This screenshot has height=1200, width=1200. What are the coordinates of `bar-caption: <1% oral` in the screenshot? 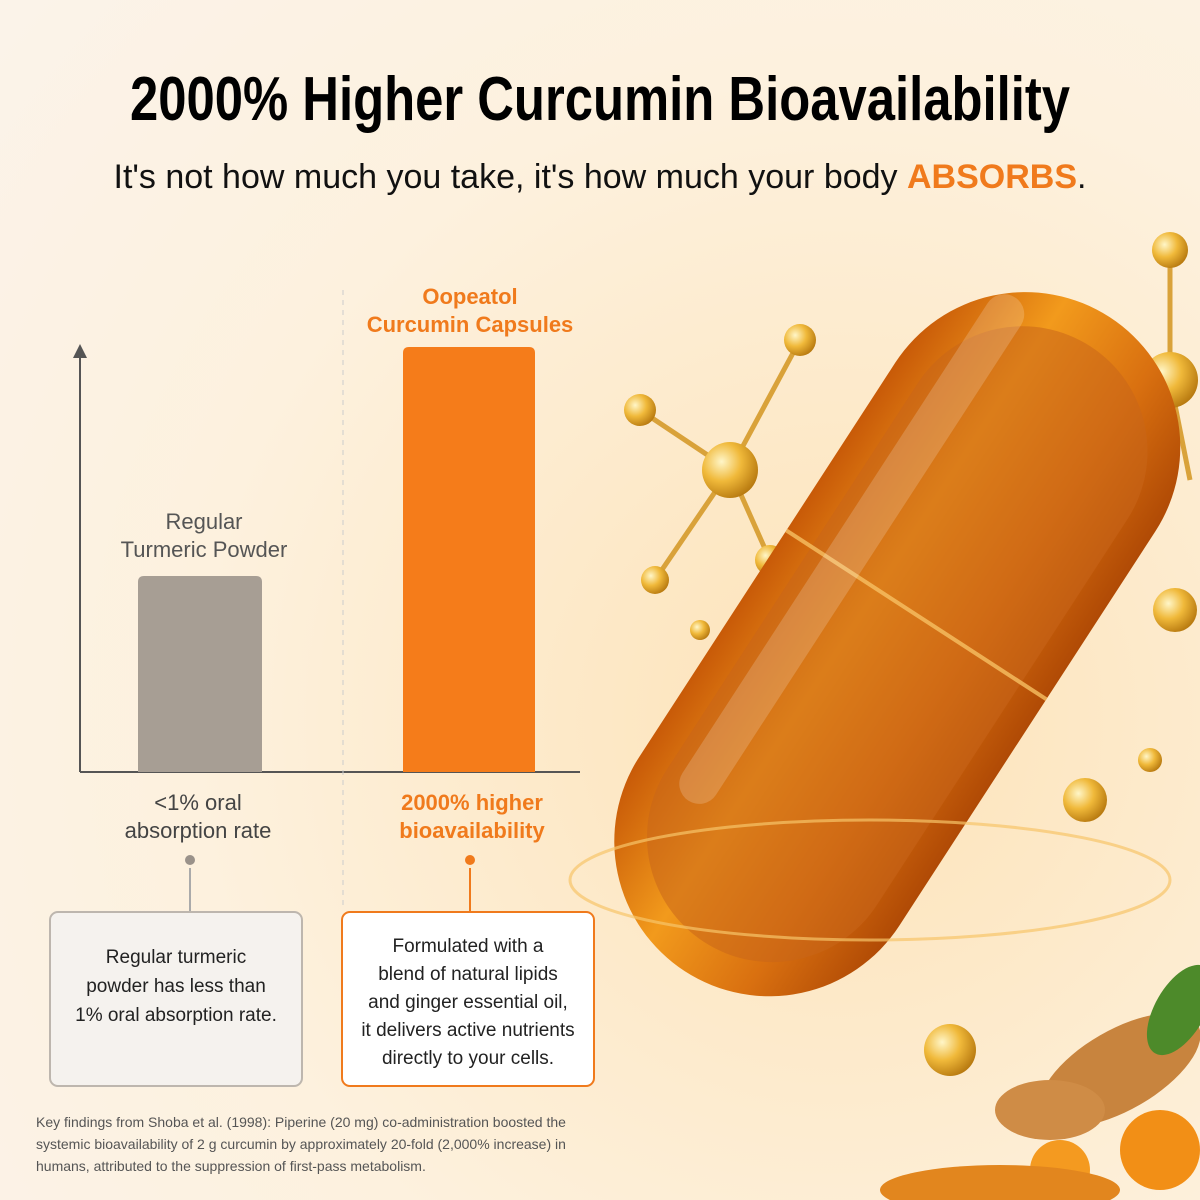 It's located at (197, 802).